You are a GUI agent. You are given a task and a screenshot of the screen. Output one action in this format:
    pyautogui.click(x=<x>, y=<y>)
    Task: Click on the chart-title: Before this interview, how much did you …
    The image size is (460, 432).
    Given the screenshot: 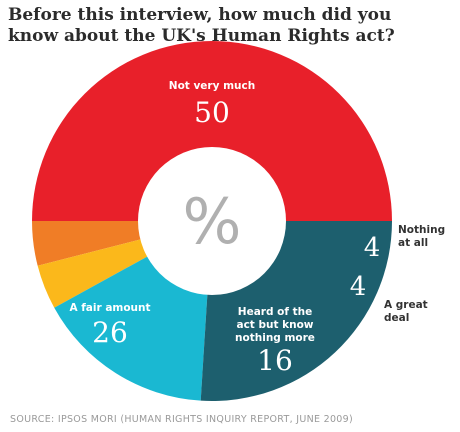 What is the action you would take?
    pyautogui.click(x=201, y=25)
    